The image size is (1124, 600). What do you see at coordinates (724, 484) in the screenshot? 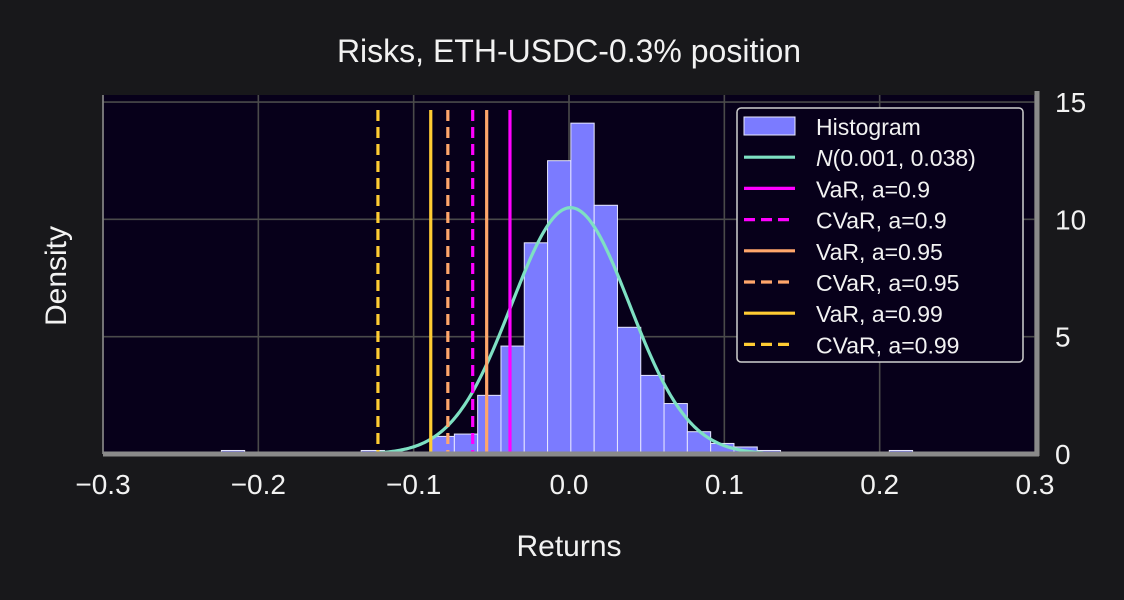
I see `x-tick-label: 0.1` at bounding box center [724, 484].